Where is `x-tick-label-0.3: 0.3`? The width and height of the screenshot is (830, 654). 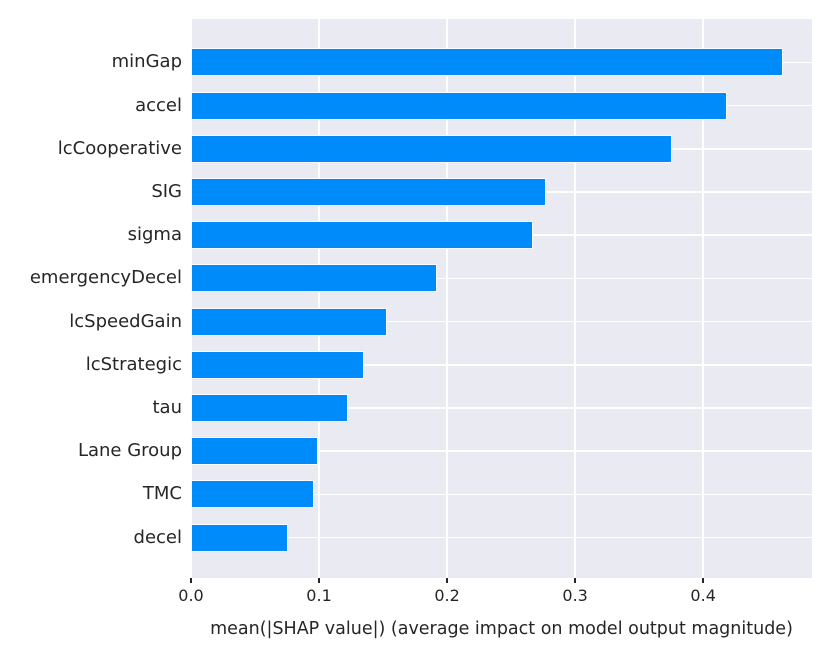 x-tick-label-0.3: 0.3 is located at coordinates (575, 595).